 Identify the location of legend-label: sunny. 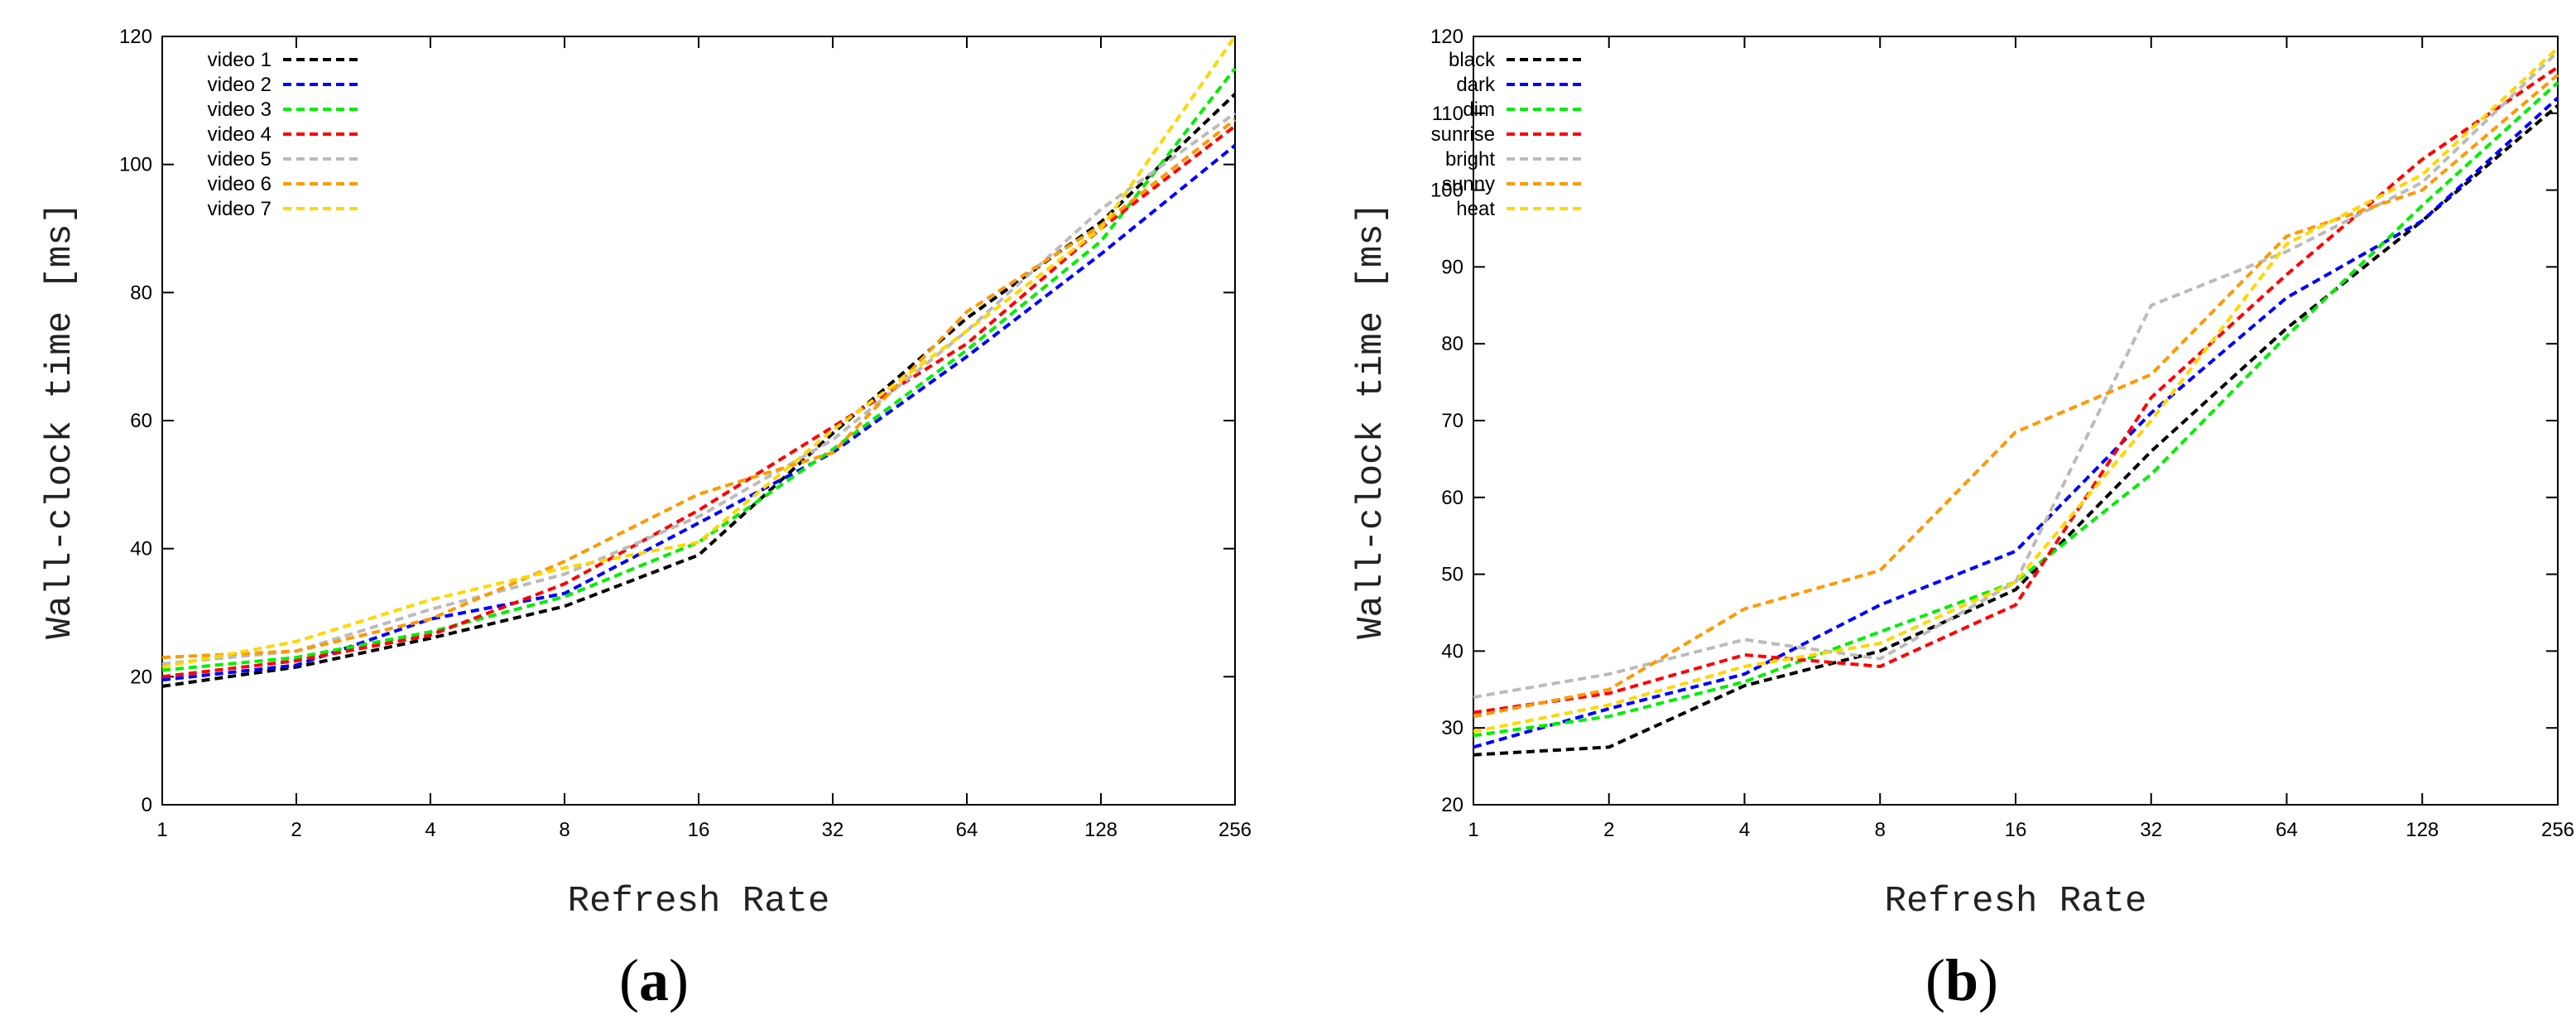
(1468, 184).